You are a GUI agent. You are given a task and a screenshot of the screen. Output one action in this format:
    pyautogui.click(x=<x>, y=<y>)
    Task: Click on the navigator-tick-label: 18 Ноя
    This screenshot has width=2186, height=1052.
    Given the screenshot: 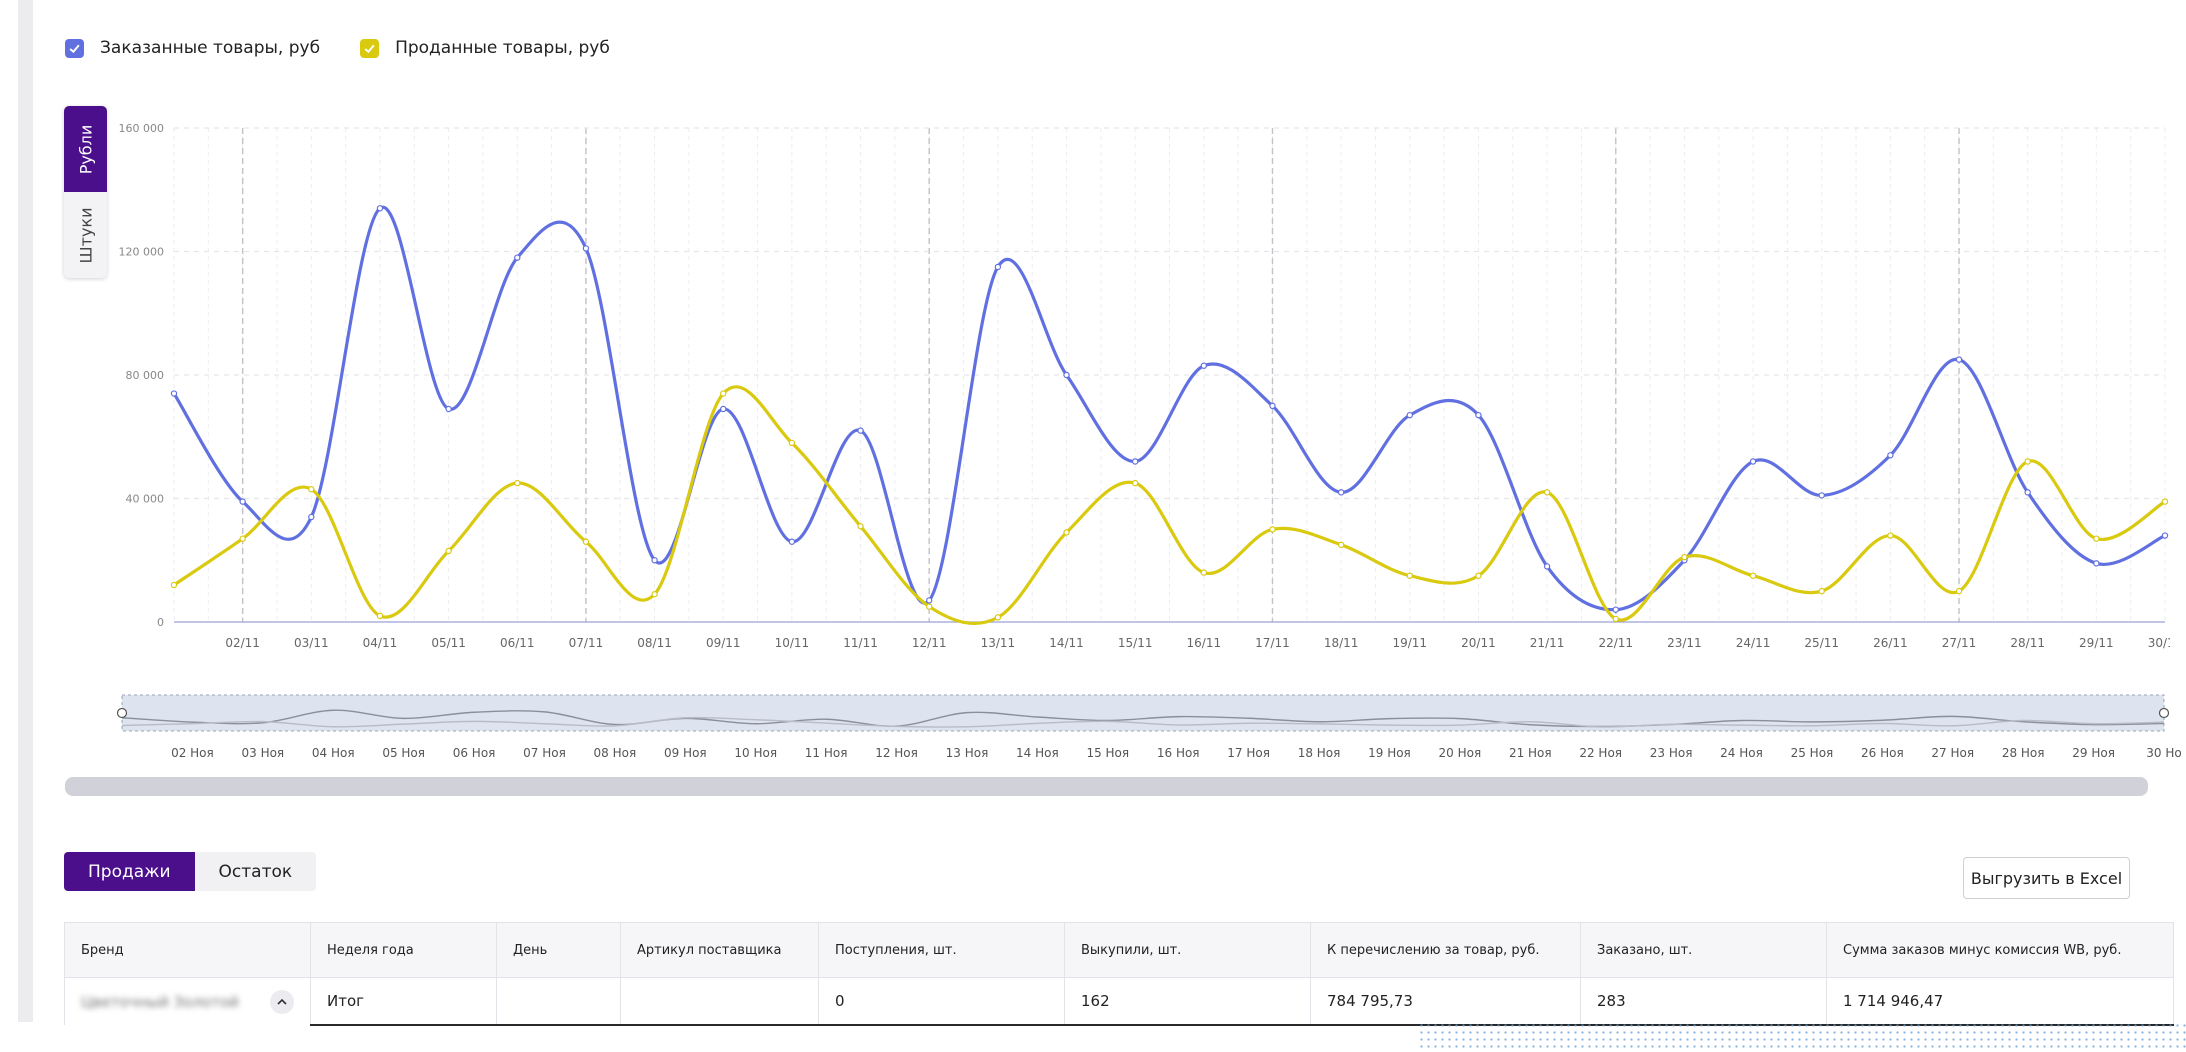 What is the action you would take?
    pyautogui.click(x=1319, y=753)
    